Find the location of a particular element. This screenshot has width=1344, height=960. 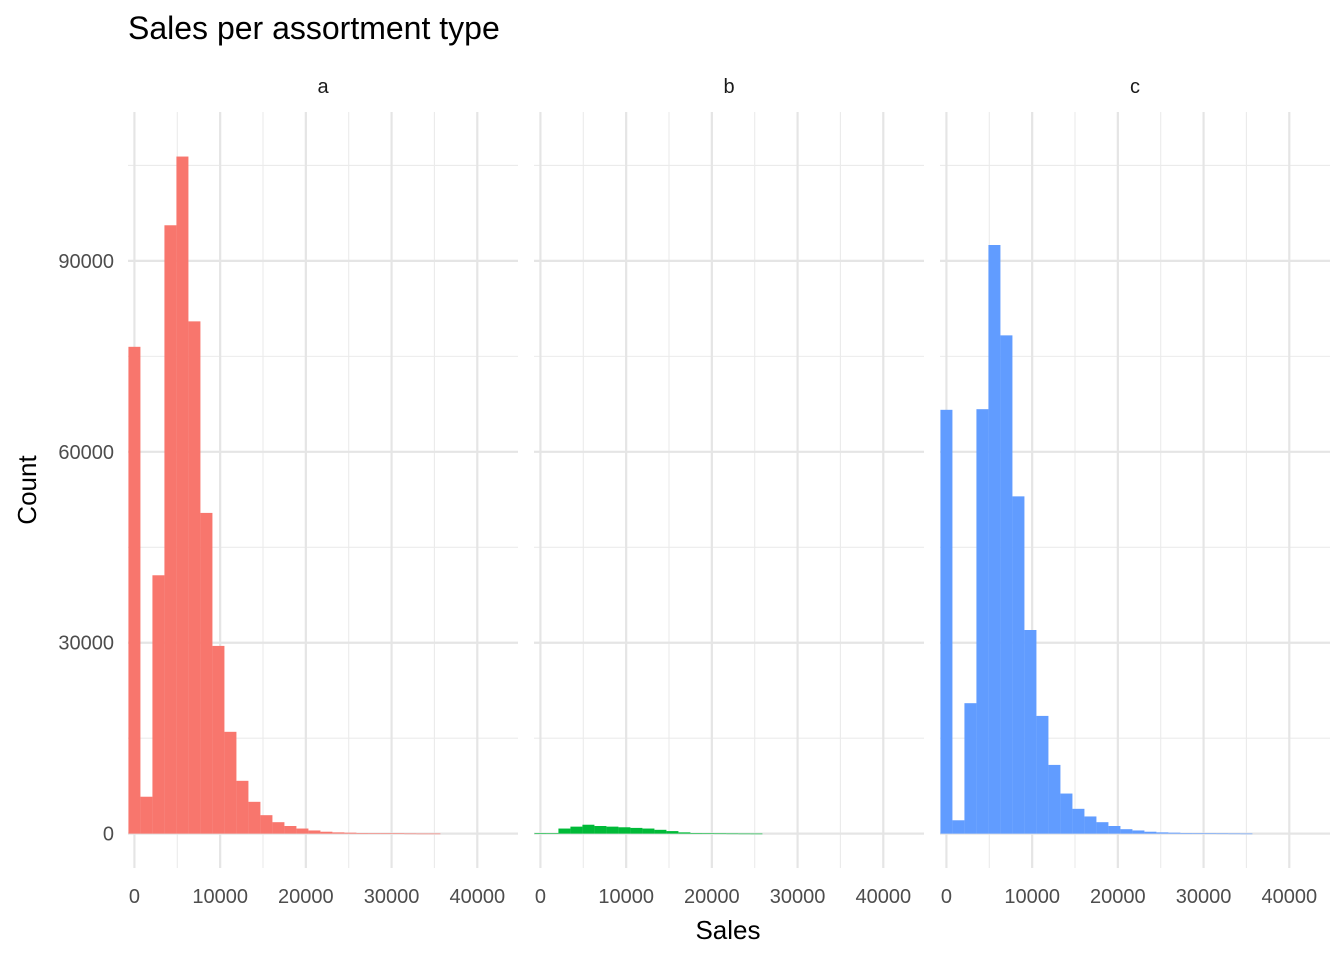

facet-strip-label: c is located at coordinates (1135, 87).